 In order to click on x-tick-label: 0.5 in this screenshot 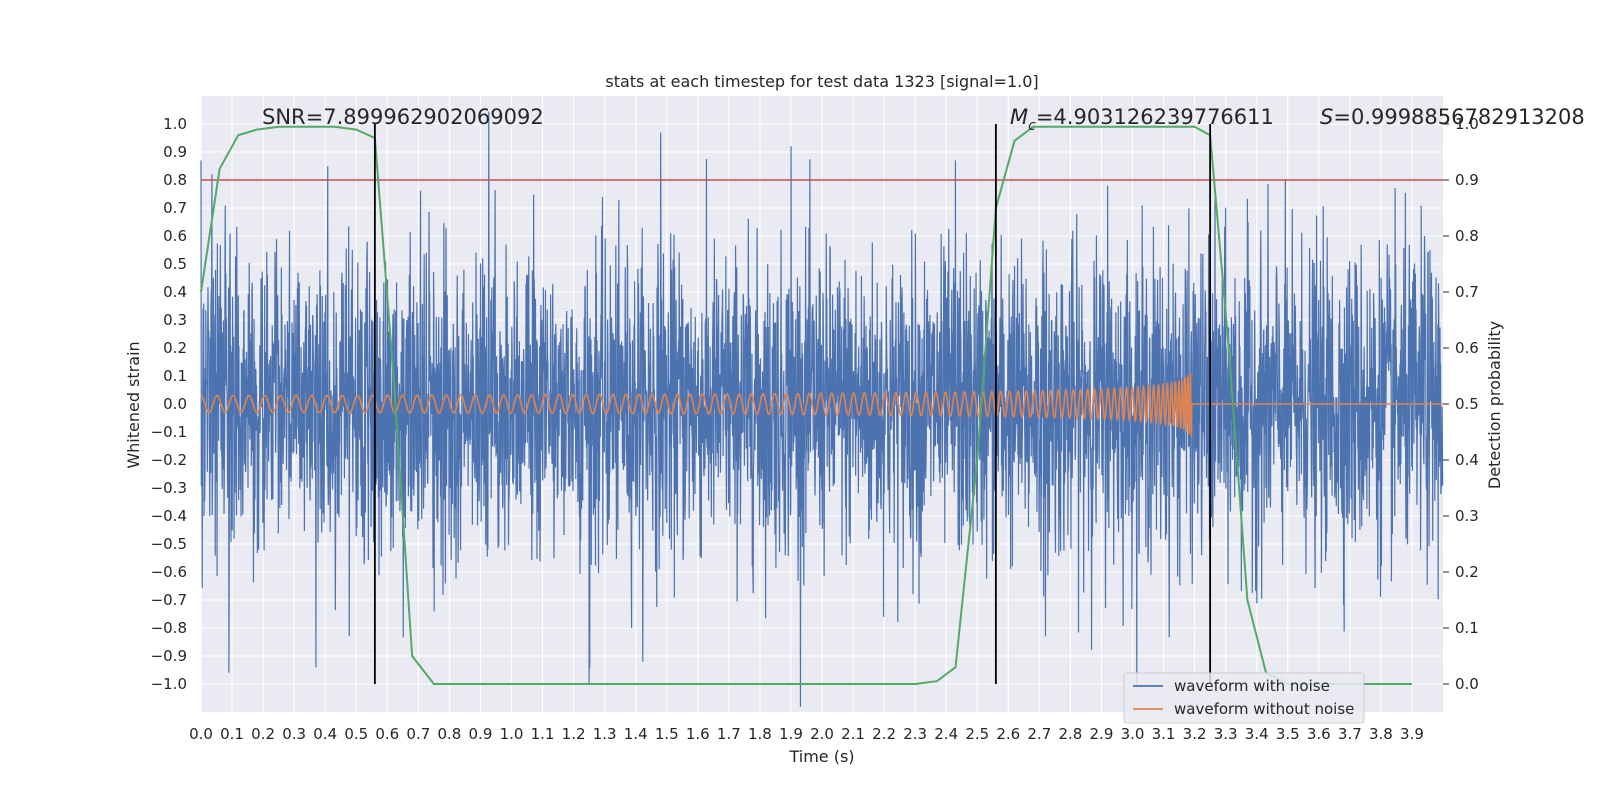, I will do `click(356, 734)`.